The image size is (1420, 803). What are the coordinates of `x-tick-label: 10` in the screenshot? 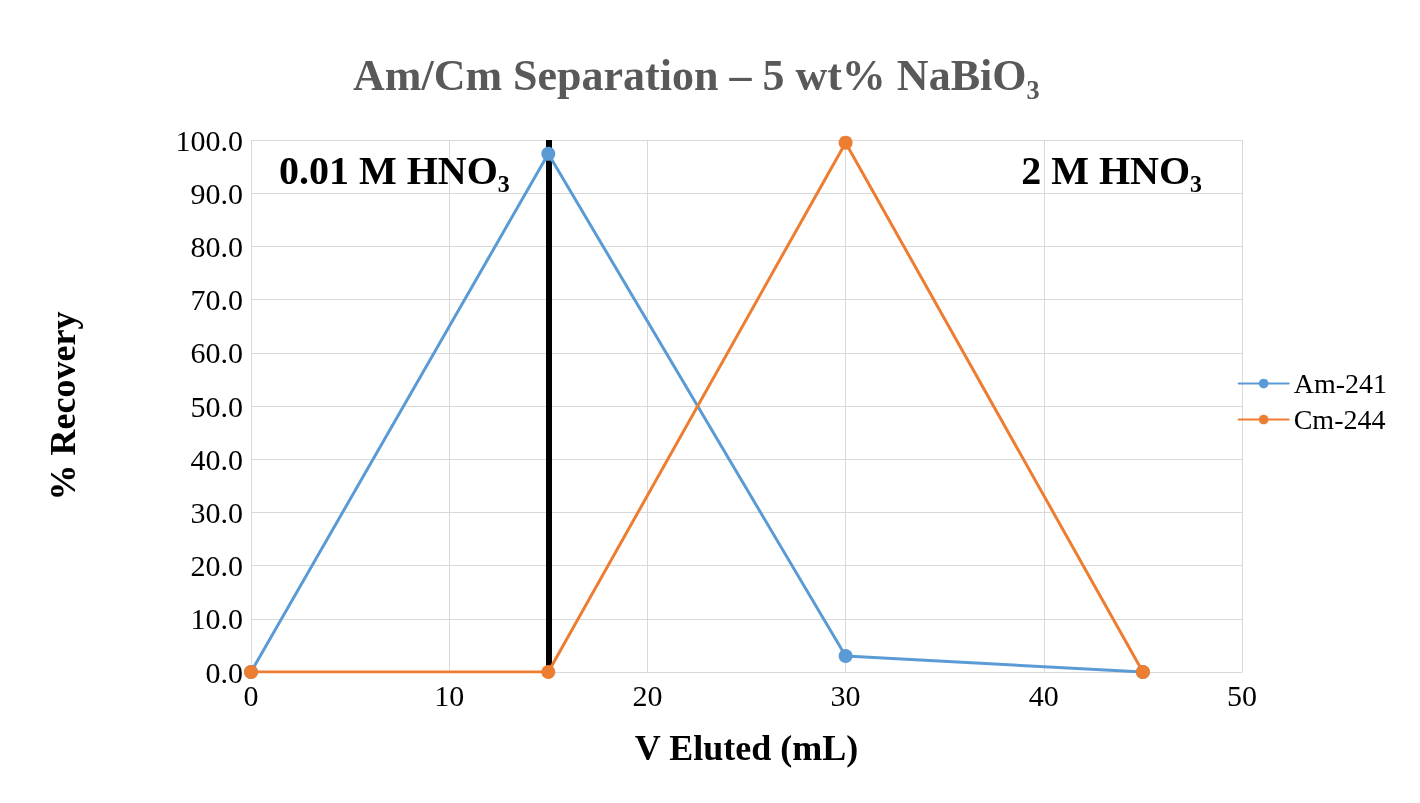 It's located at (449, 695).